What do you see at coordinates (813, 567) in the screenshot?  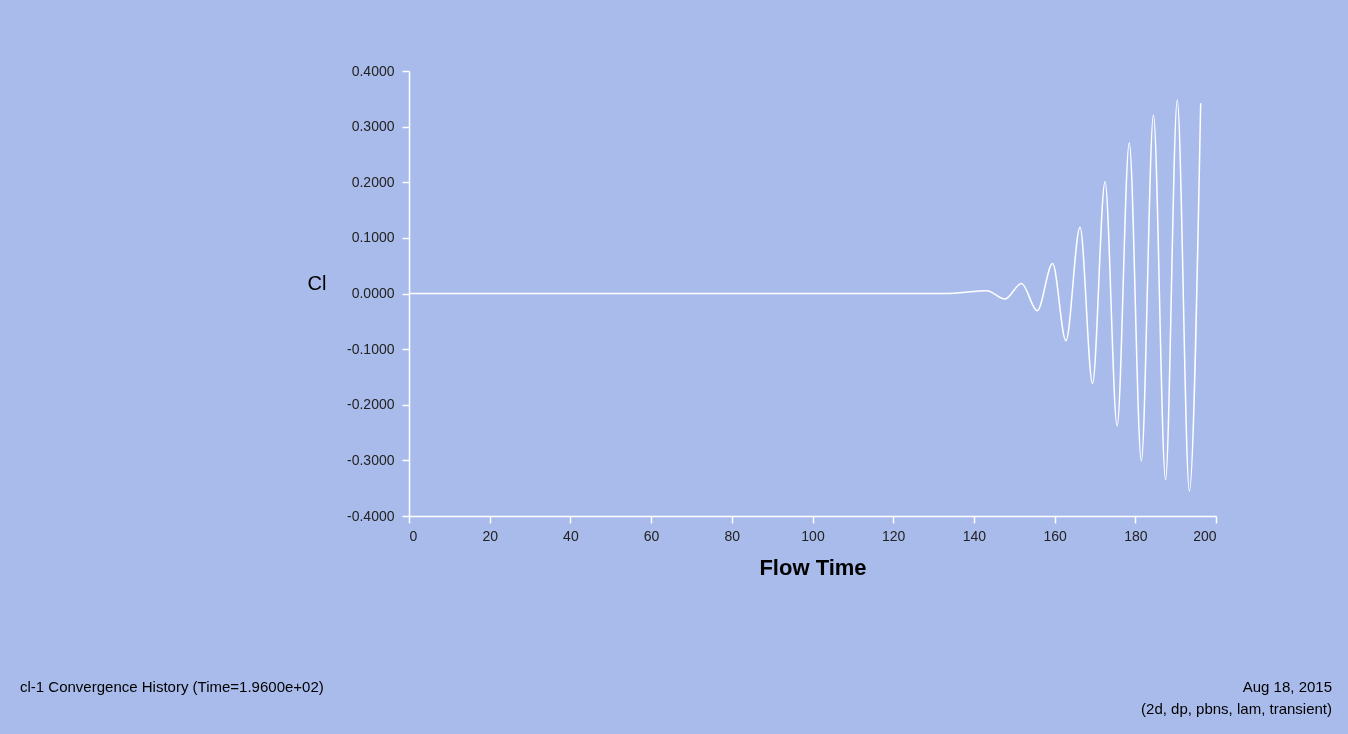 I see `x-axis-title: Flow Time` at bounding box center [813, 567].